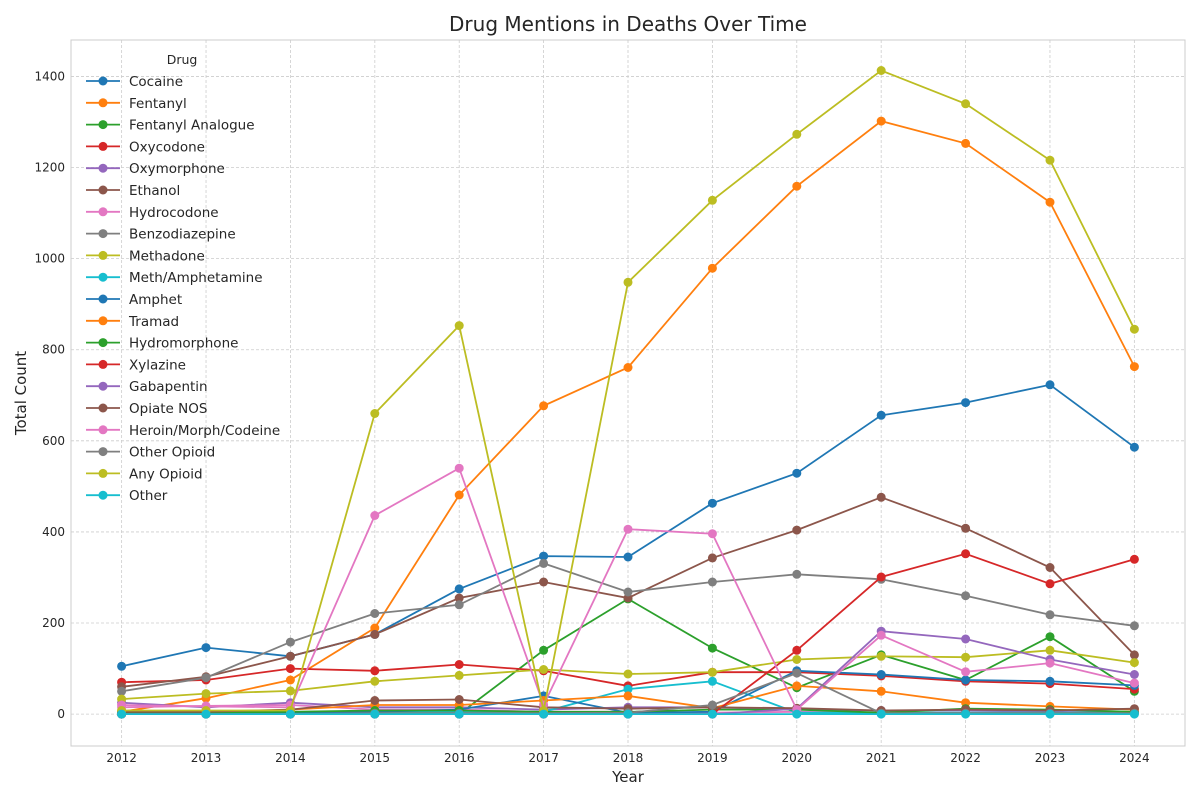 The height and width of the screenshot is (800, 1200). Describe the element at coordinates (1134, 758) in the screenshot. I see `x-tick-label: 2024` at that location.